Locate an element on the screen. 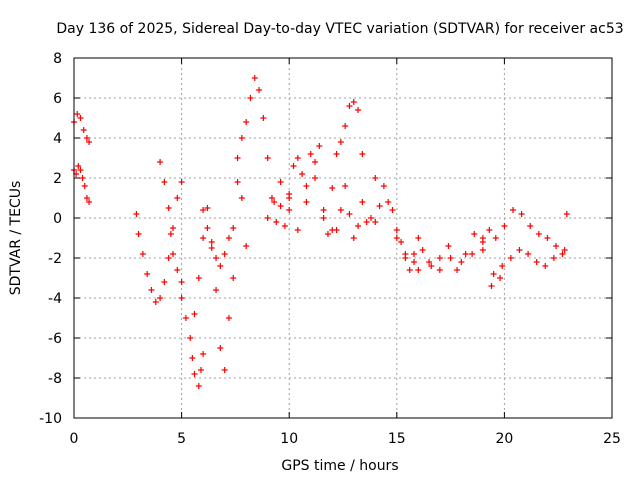  y-tick-label: -8 is located at coordinates (55, 379).